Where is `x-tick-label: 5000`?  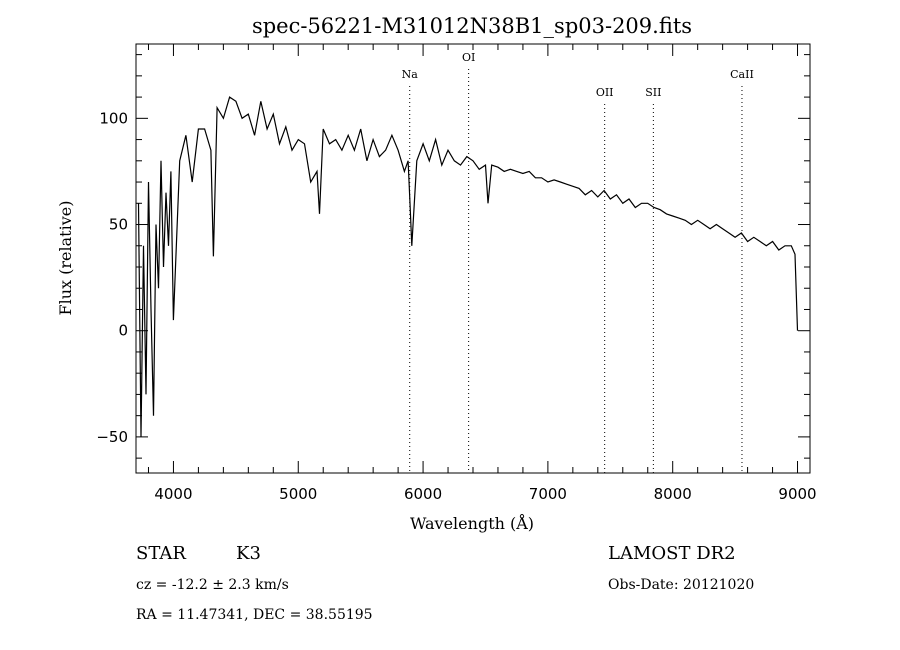
x-tick-label: 5000 is located at coordinates (298, 494).